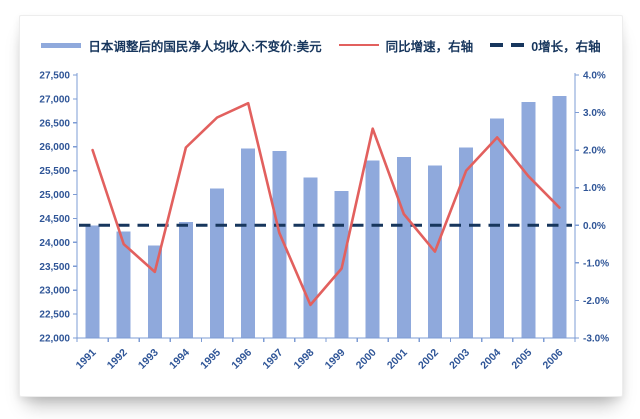 The image size is (640, 419). What do you see at coordinates (592, 208) in the screenshot?
I see `right-axis-group: -3.0% -2.0% -1.0% 0.0% 1.0% 2.0% 3.0% 4.0%` at bounding box center [592, 208].